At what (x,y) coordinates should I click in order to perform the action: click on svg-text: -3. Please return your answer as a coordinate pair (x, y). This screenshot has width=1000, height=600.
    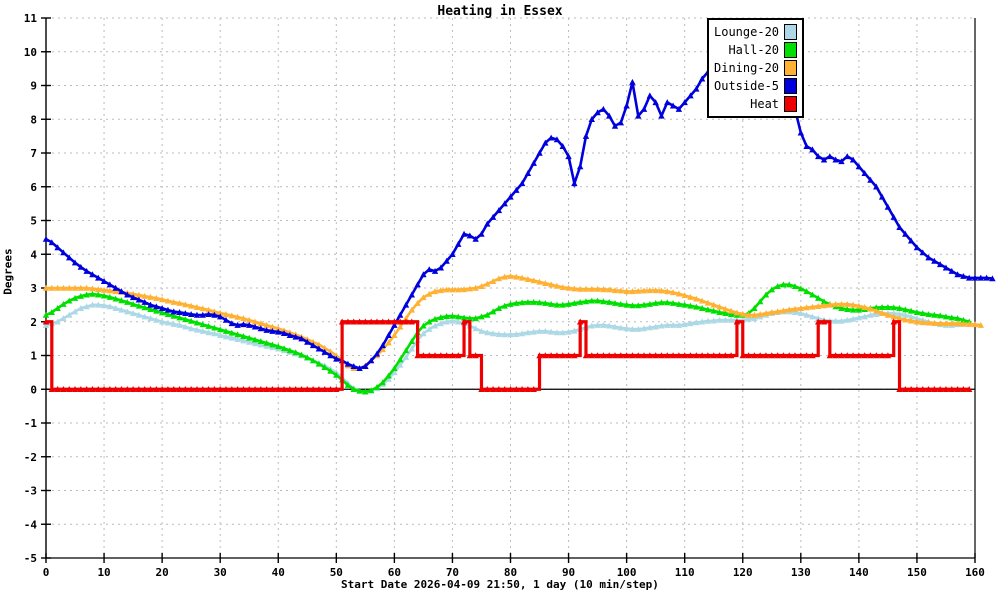
    Looking at the image, I should click on (30, 491).